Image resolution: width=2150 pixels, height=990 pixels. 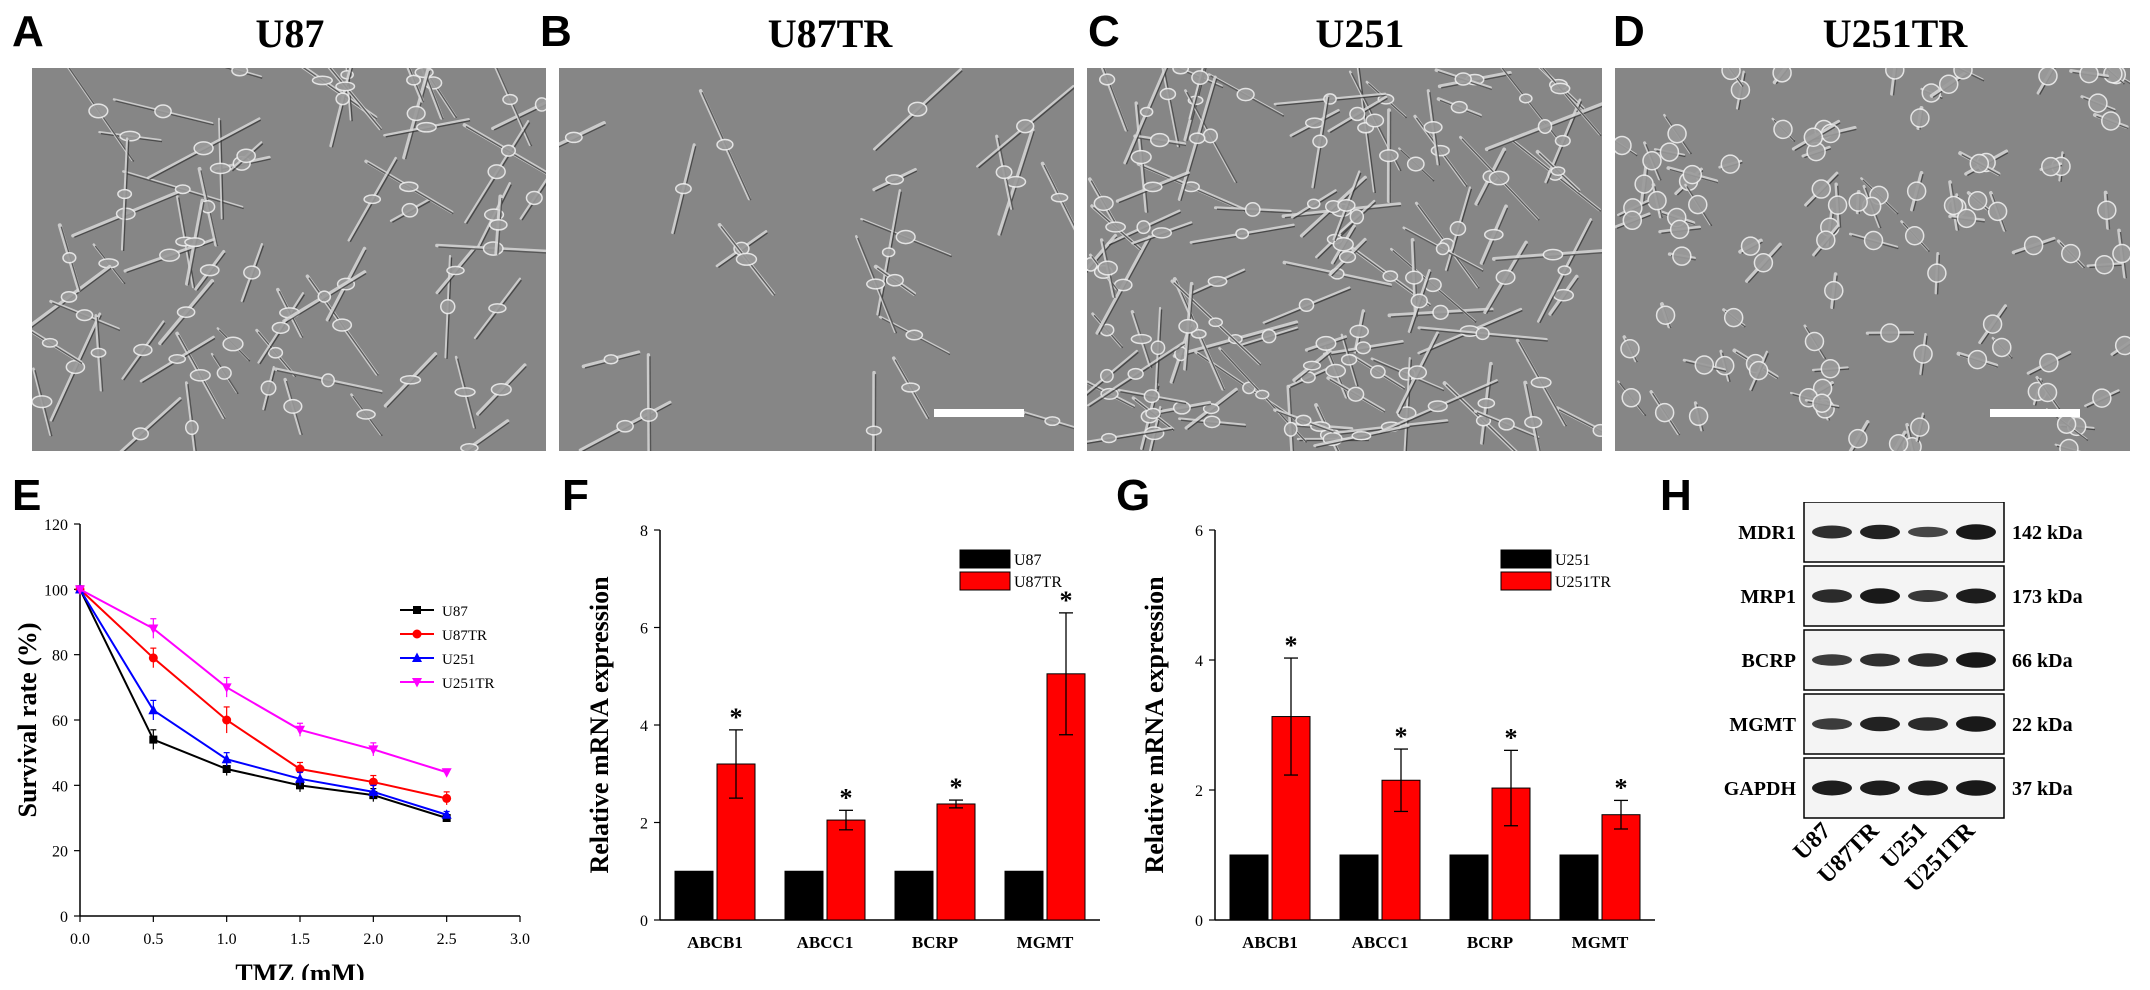 I want to click on x-tick-label: 0.5, so click(x=153, y=939).